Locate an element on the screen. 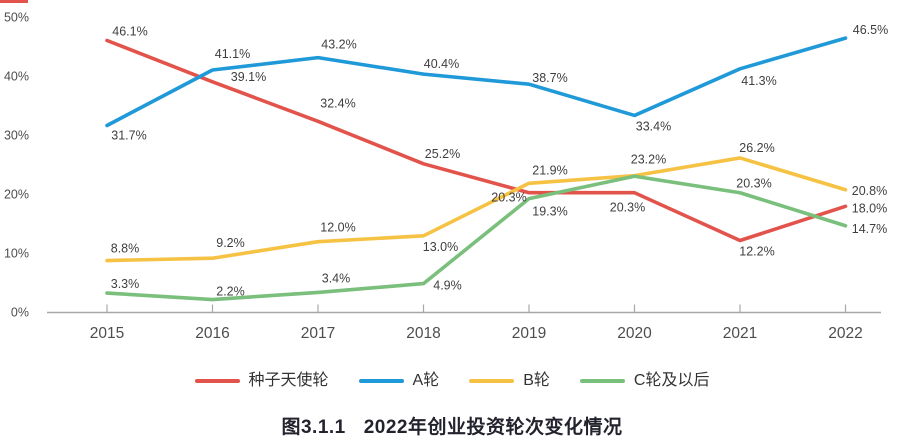  legend-item-c-round-and-later: C轮及以后 is located at coordinates (644, 380).